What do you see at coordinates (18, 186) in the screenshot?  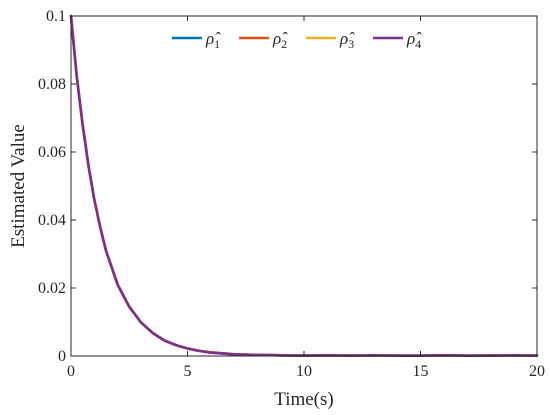 I see `y-axis-label: Estimated Value` at bounding box center [18, 186].